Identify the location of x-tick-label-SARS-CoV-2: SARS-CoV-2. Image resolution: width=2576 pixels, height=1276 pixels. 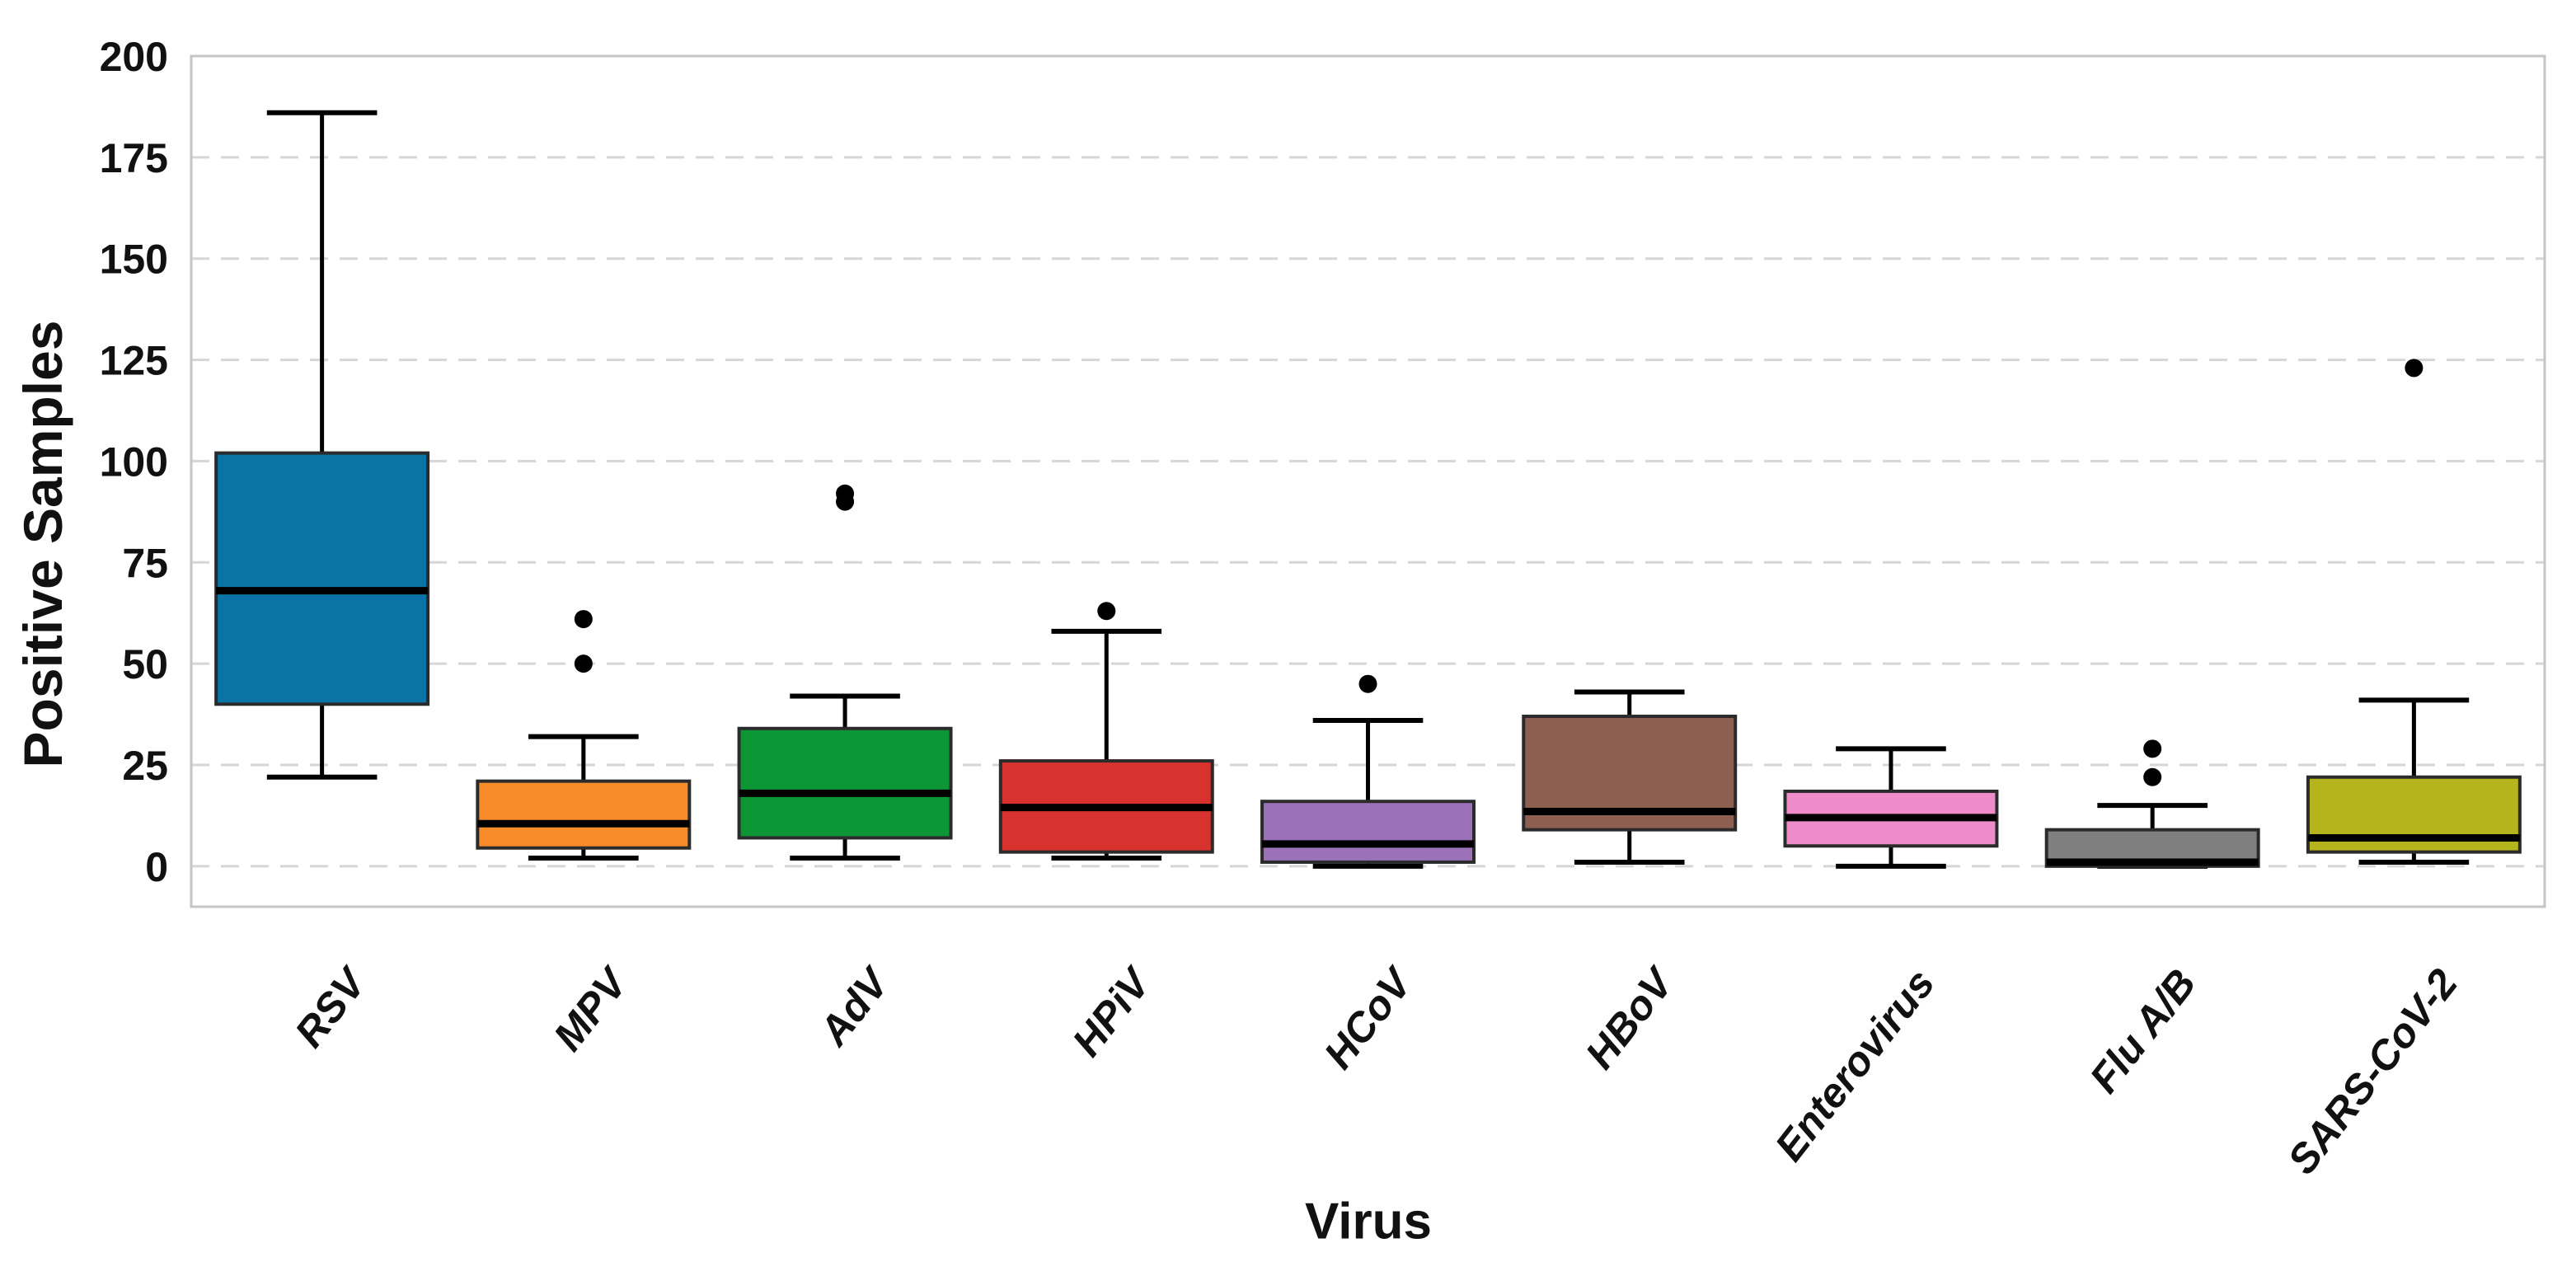
(2372, 1071).